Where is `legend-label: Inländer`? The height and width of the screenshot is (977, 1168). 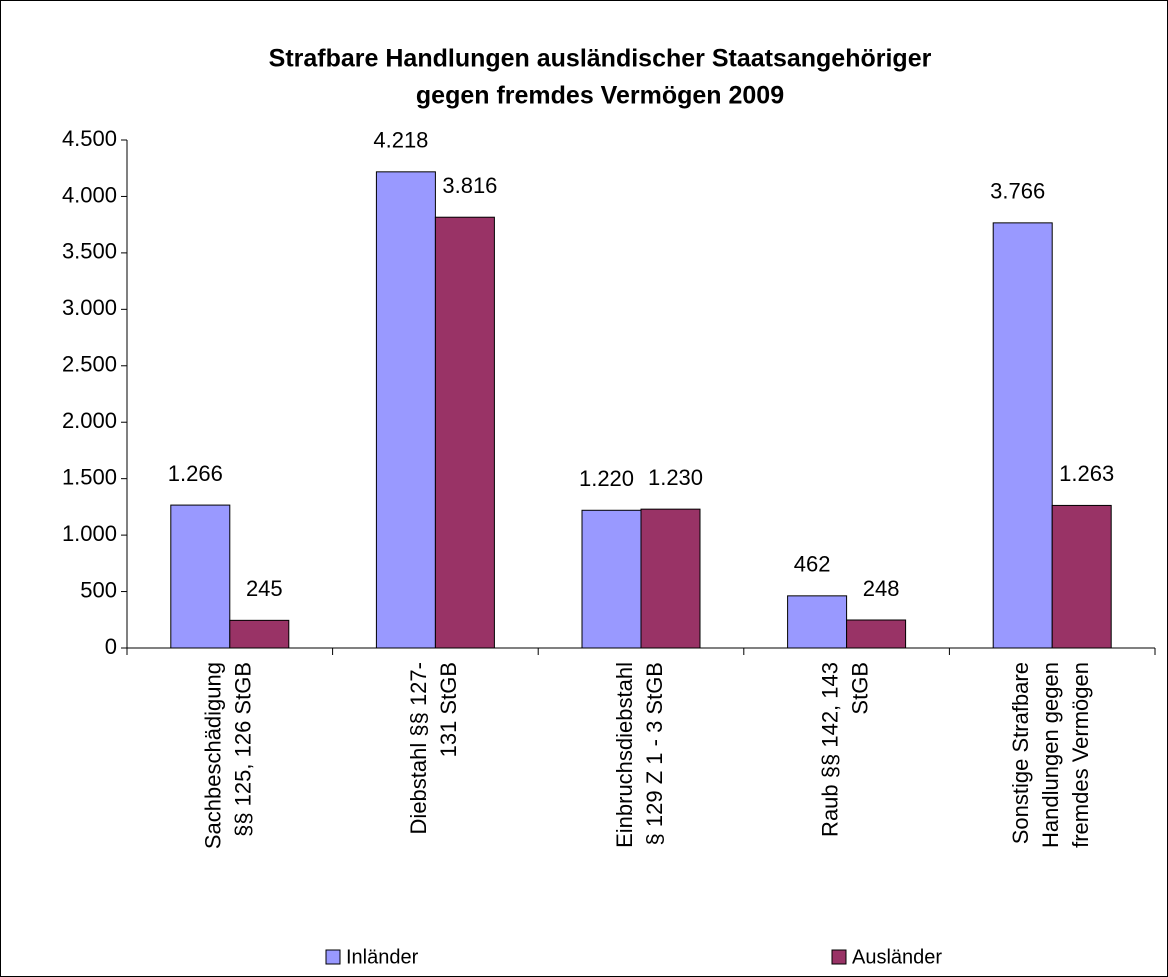 legend-label: Inländer is located at coordinates (382, 957).